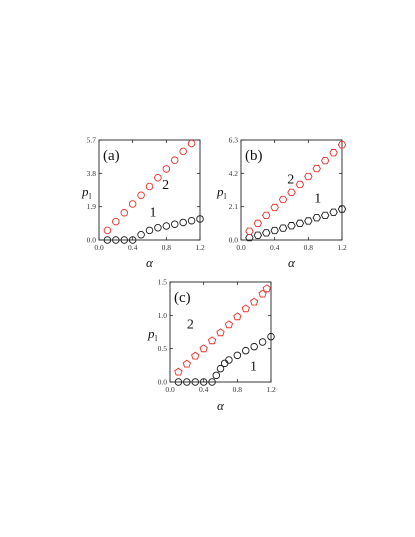 The height and width of the screenshot is (537, 415). What do you see at coordinates (271, 389) in the screenshot?
I see `panel-c-xtick-3: 1.2` at bounding box center [271, 389].